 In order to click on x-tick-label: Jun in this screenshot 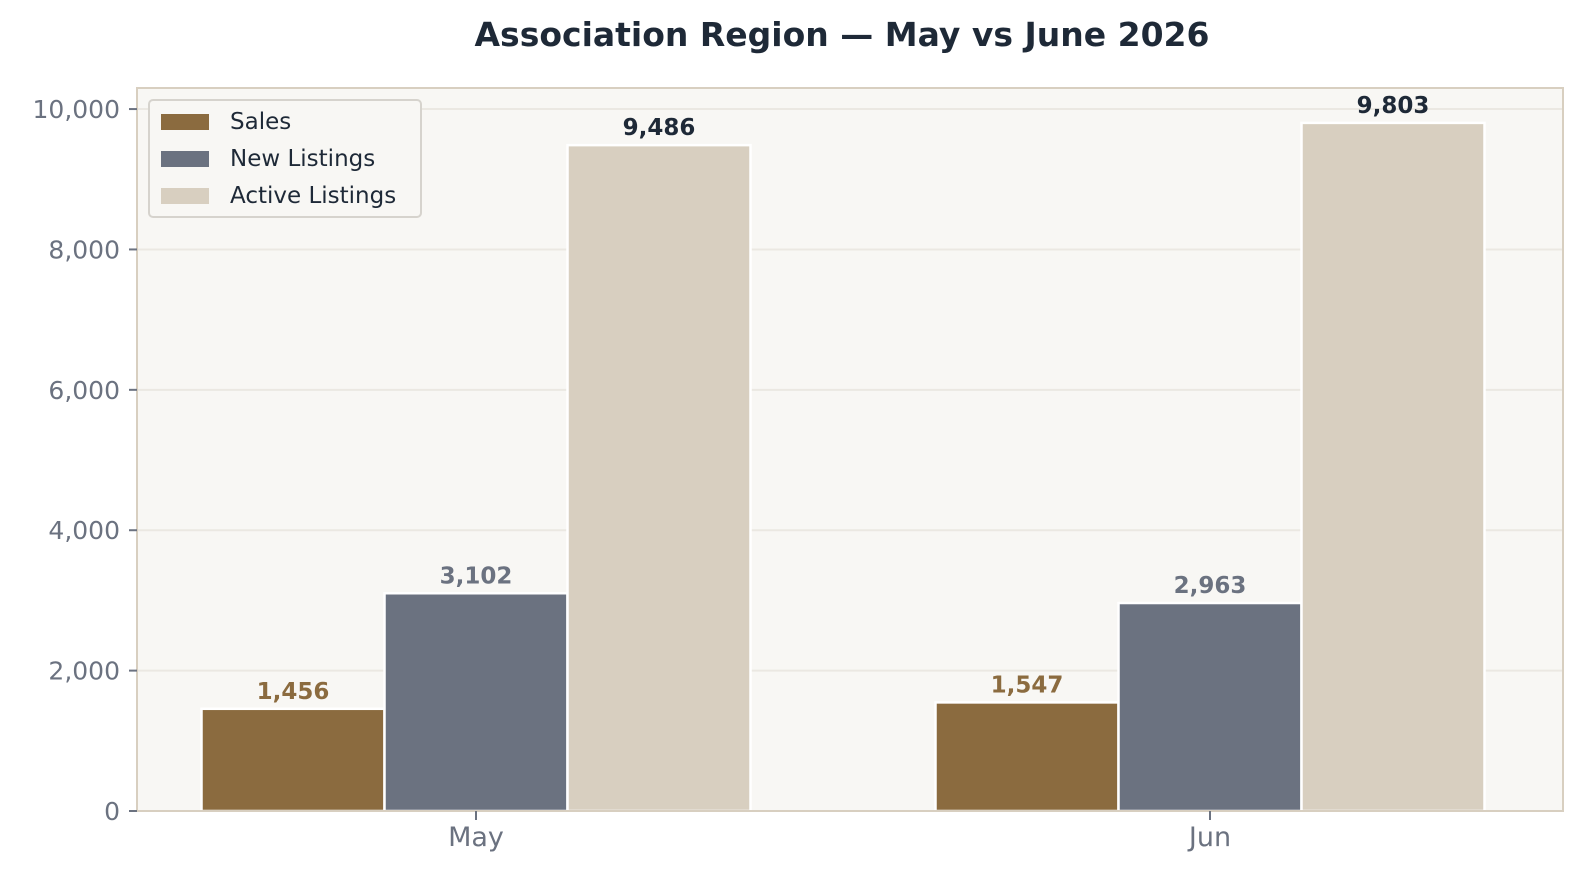, I will do `click(1209, 837)`.